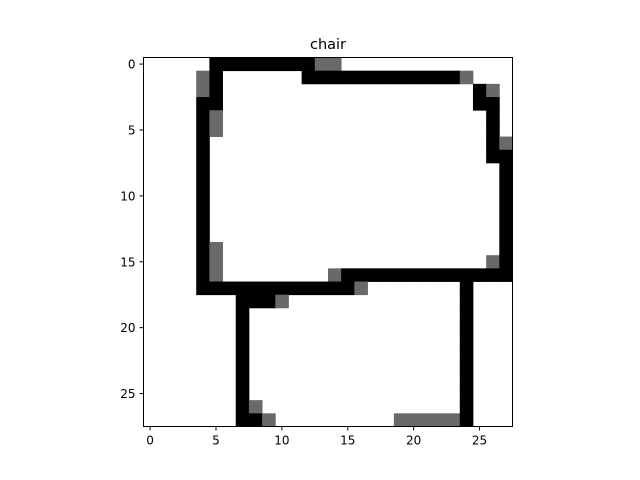 This screenshot has height=480, width=640. Describe the element at coordinates (316, 437) in the screenshot. I see `x-axis: 0 5 10 15 20 25` at that location.